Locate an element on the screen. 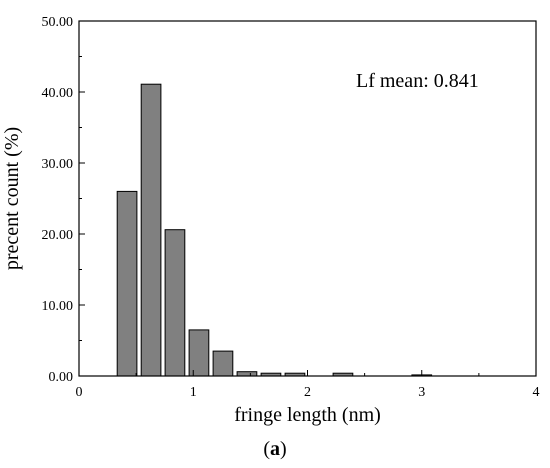  y-tick-label: 30.00 is located at coordinates (58, 164).